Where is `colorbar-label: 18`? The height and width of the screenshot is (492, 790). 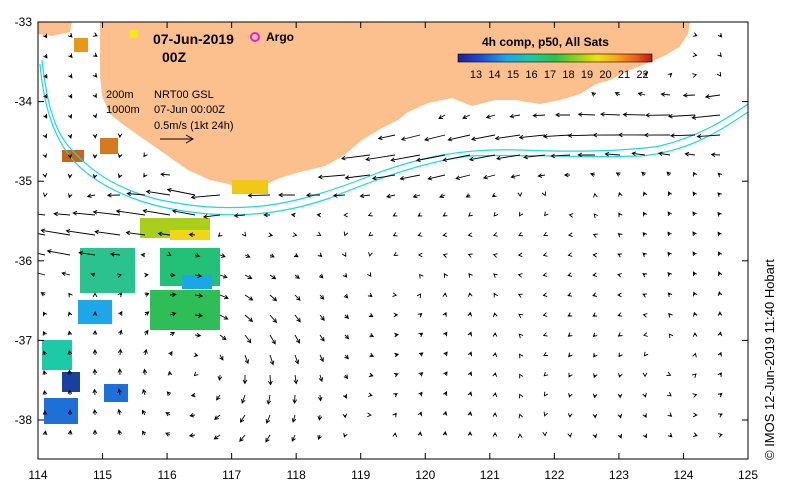 colorbar-label: 18 is located at coordinates (568, 75).